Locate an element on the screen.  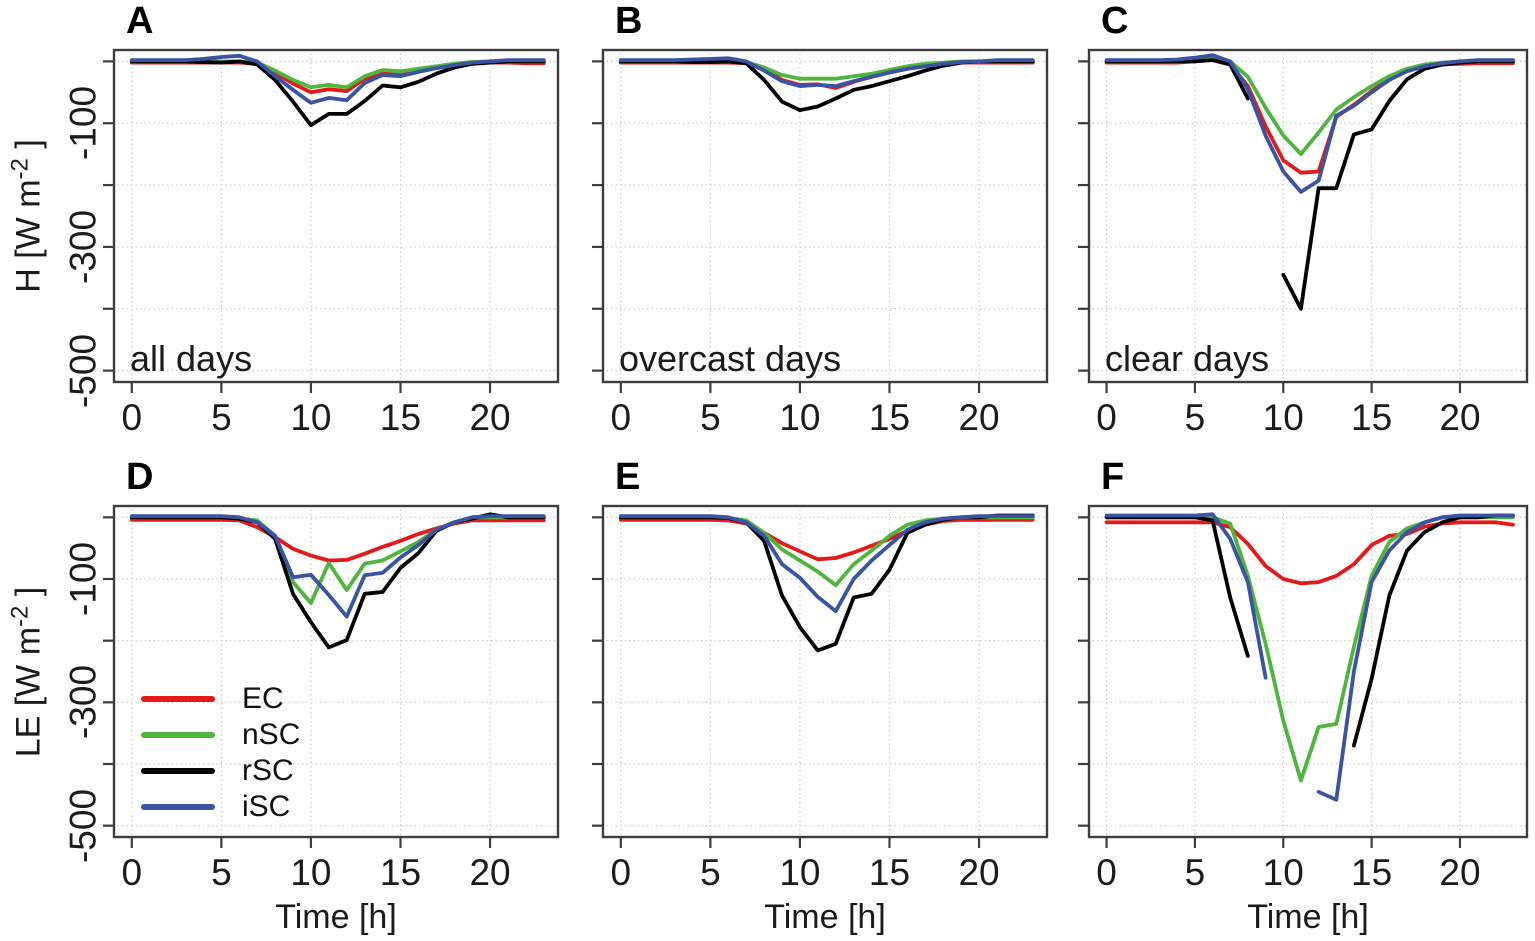
panel-E is located at coordinates (820, 676).